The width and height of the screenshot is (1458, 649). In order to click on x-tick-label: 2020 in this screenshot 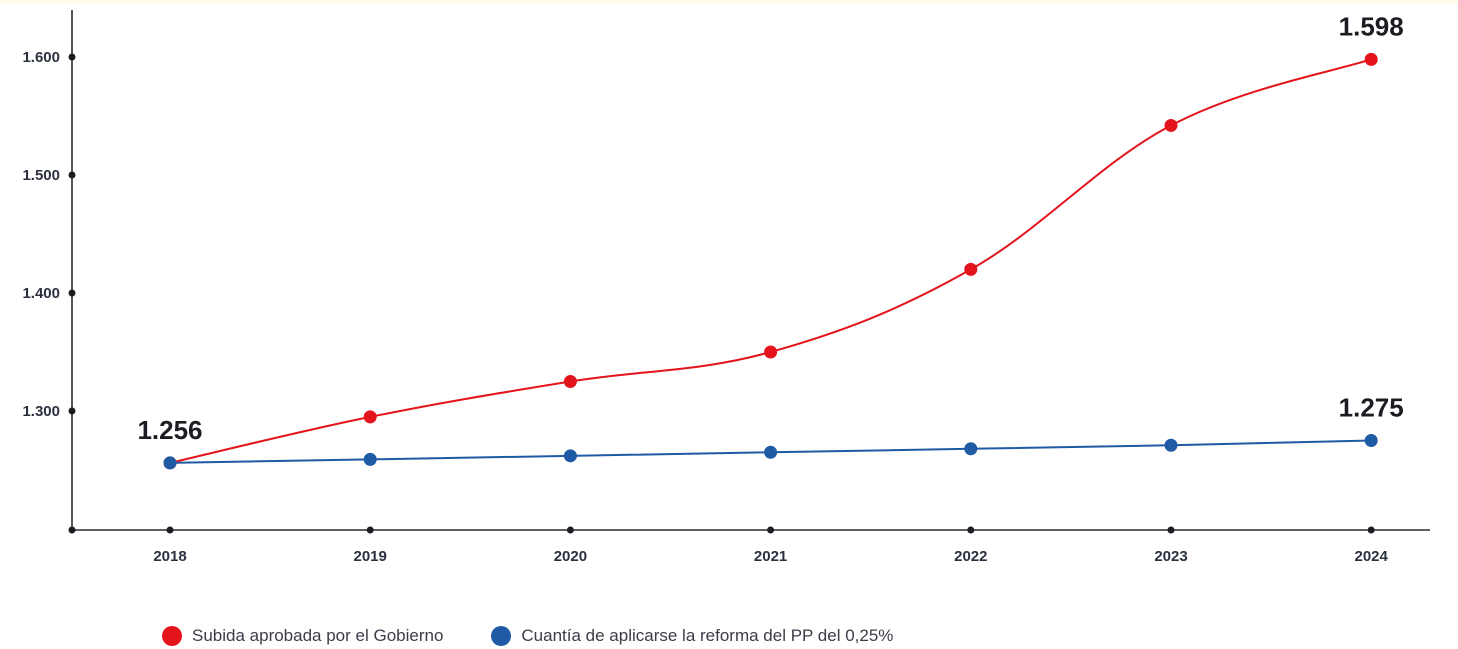, I will do `click(570, 556)`.